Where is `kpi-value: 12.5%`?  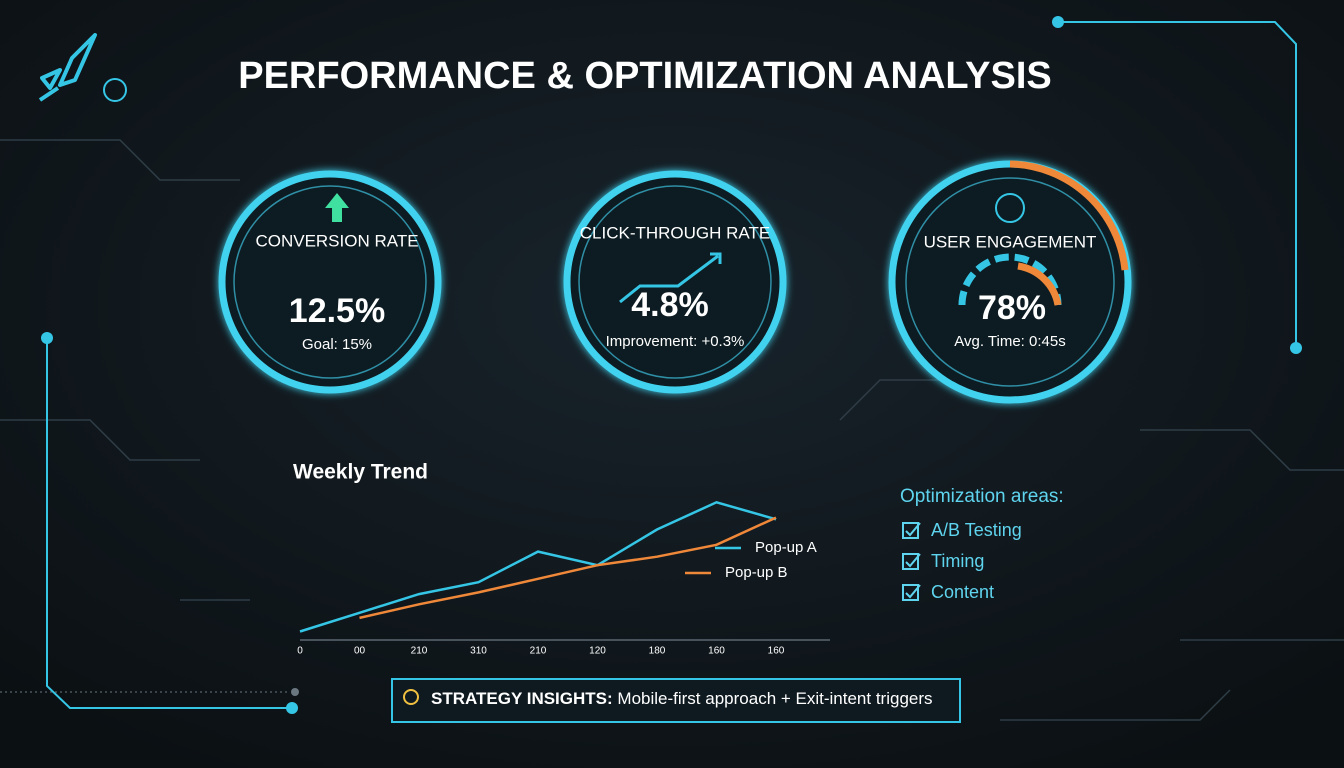
kpi-value: 12.5% is located at coordinates (337, 311).